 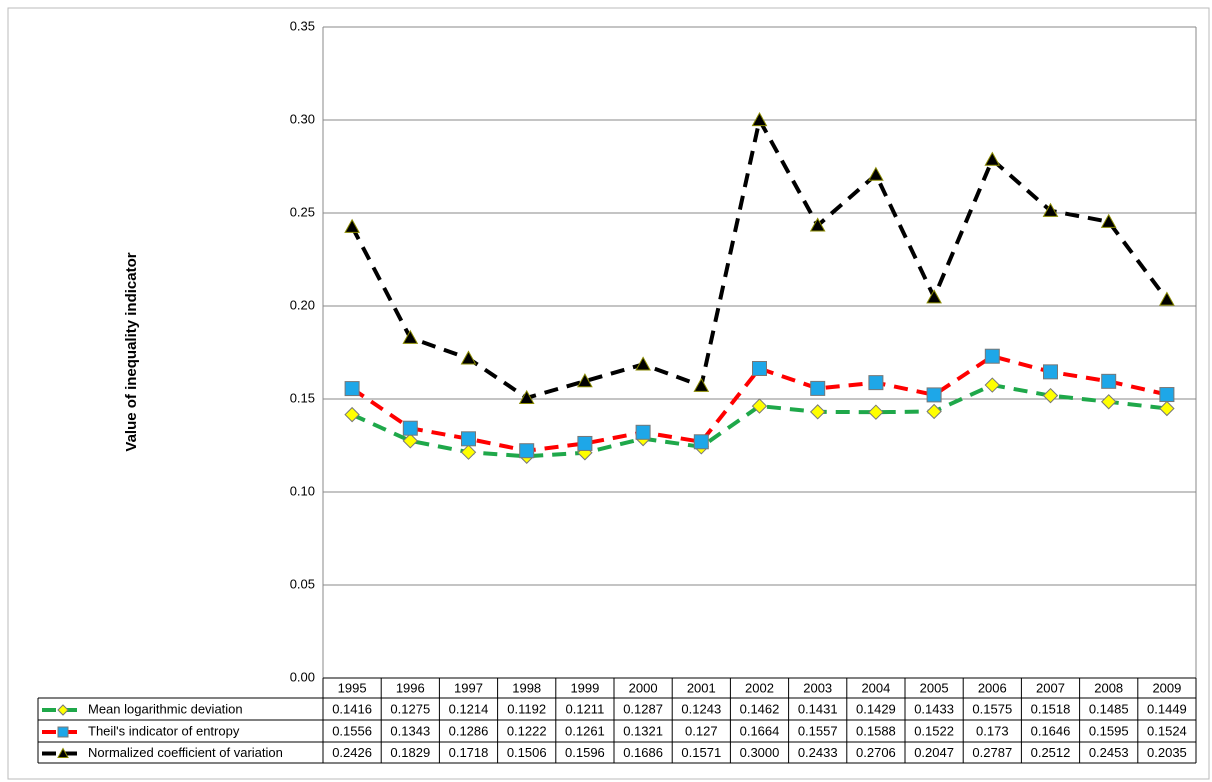 I want to click on table-value: 0.1462, so click(x=760, y=708).